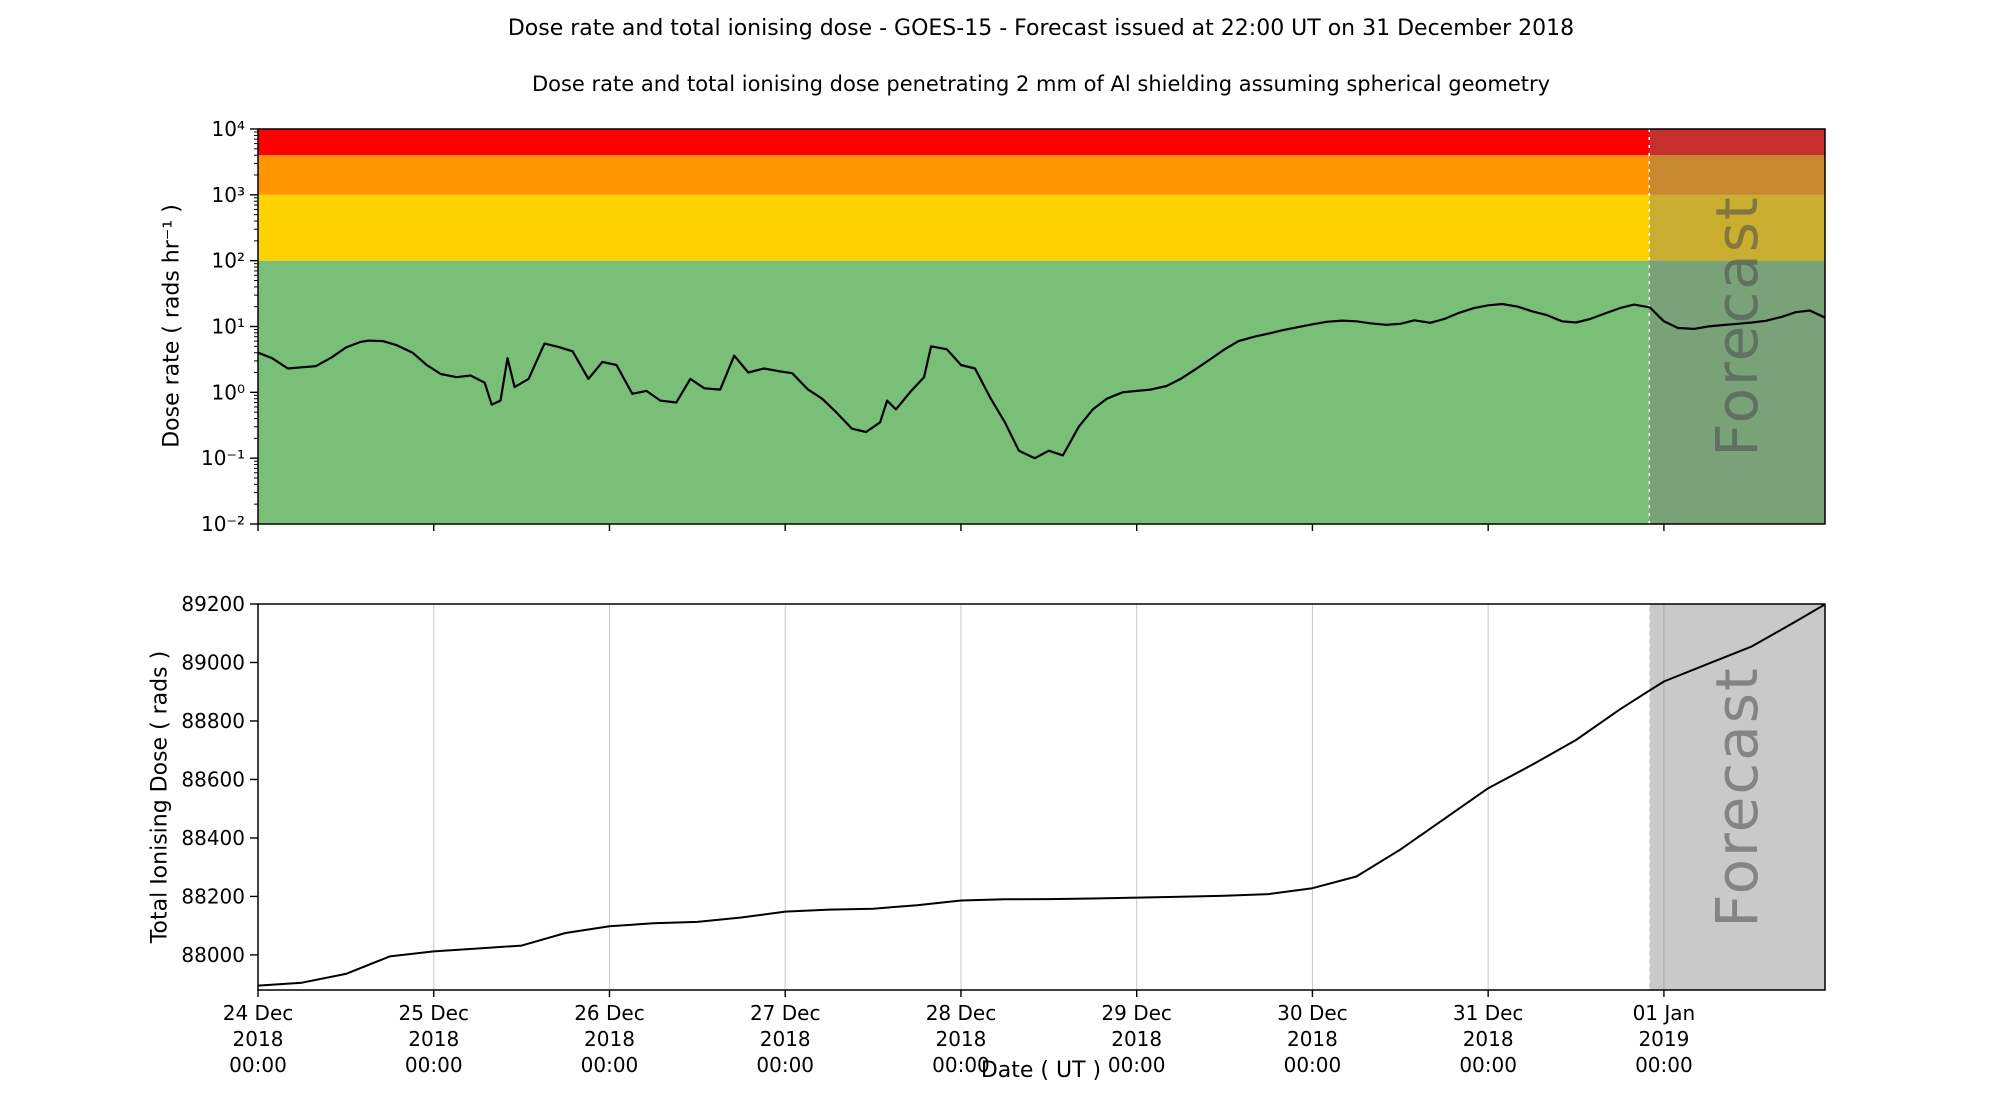  What do you see at coordinates (1488, 1039) in the screenshot?
I see `date-tick-label: 31 Dec 2018 00:00` at bounding box center [1488, 1039].